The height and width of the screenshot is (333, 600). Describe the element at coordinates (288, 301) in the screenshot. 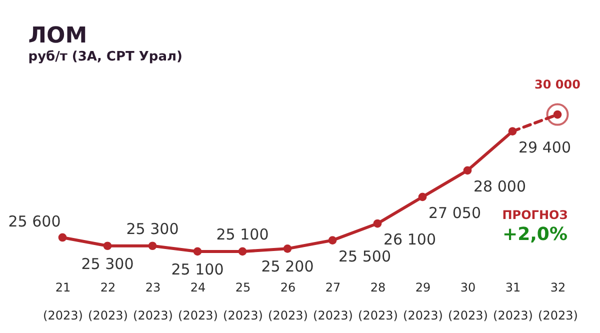

I see `x-tick-label: 26 (2023)` at that location.